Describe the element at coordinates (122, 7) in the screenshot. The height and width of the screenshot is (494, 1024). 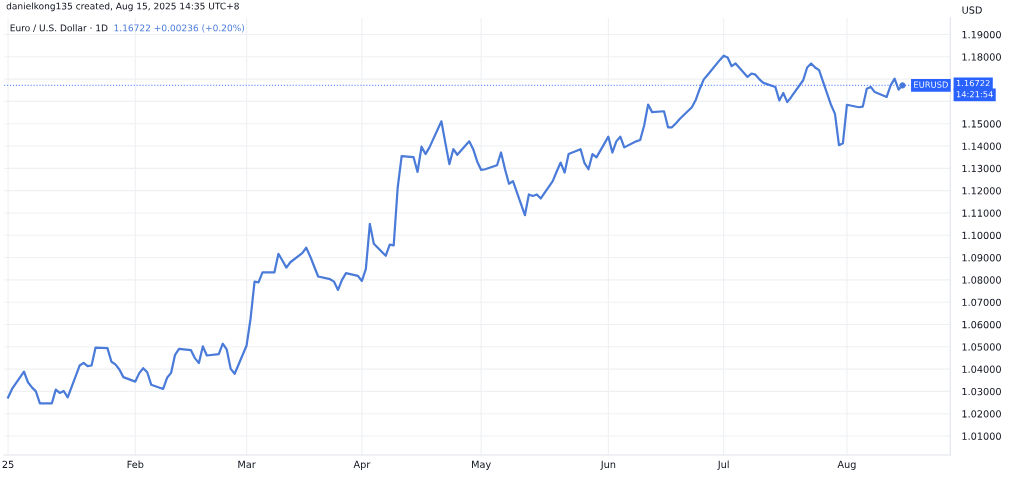
I see `text: danielkong135 created, Aug 15, 2025 14:35 UTC+8` at that location.